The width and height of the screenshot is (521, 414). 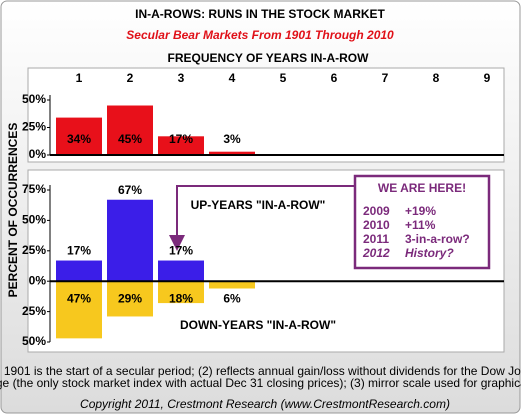 What do you see at coordinates (422, 188) in the screenshot?
I see `annotation-heading: WE ARE HERE!` at bounding box center [422, 188].